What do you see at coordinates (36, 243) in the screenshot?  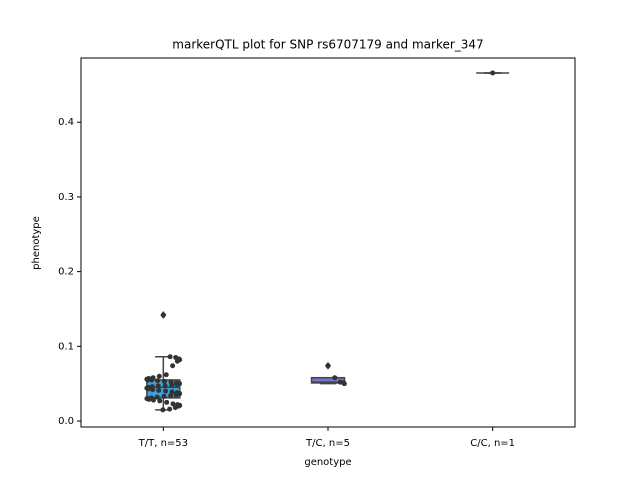 I see `y-axis-label: phenotype` at bounding box center [36, 243].